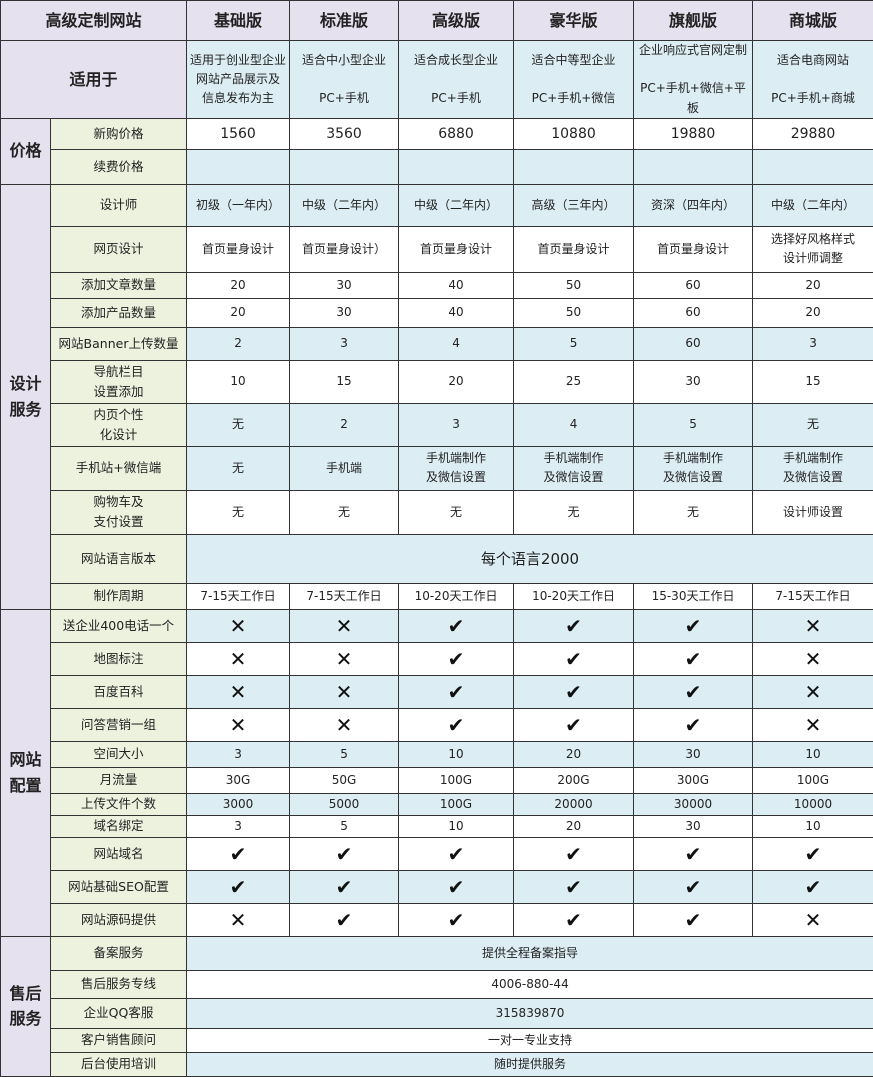  What do you see at coordinates (119, 826) in the screenshot?
I see `row-label: 域名绑定` at bounding box center [119, 826].